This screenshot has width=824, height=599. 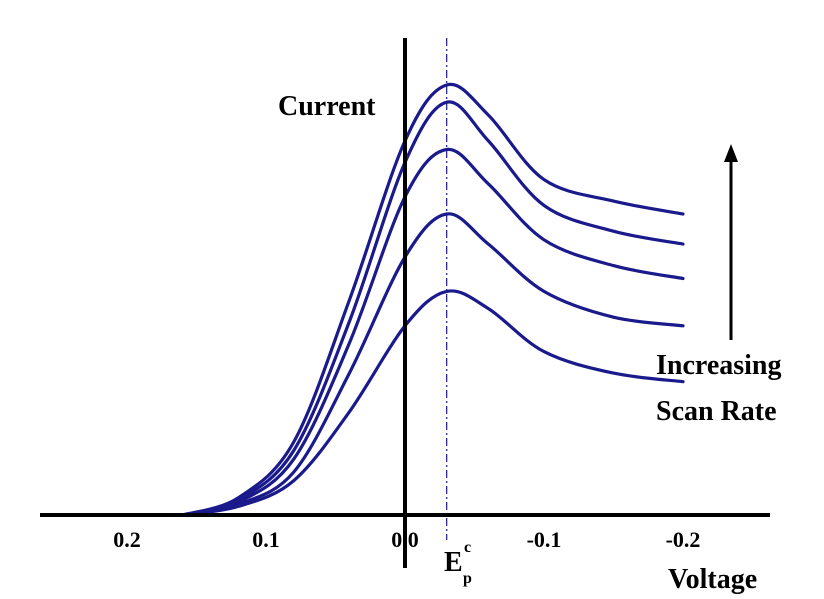 What do you see at coordinates (712, 579) in the screenshot?
I see `x-axis-label: Voltage` at bounding box center [712, 579].